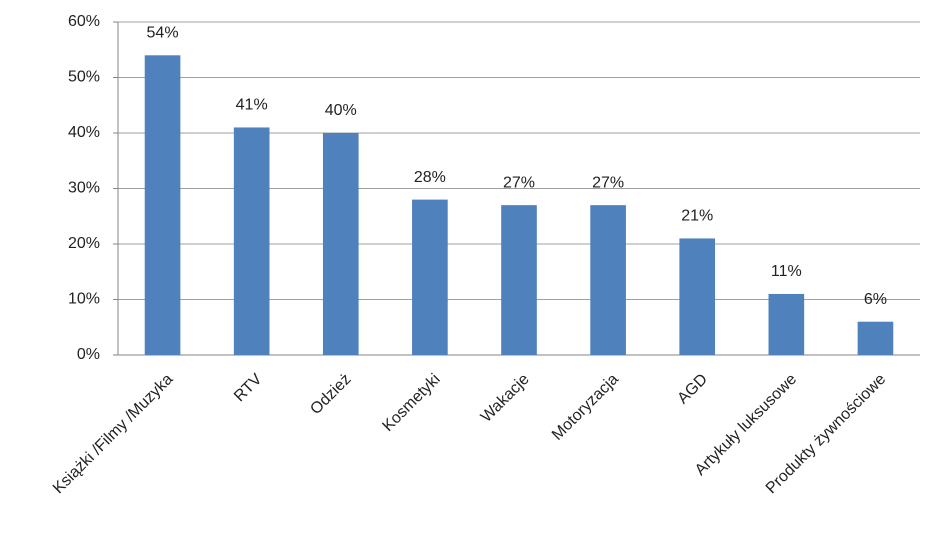 This screenshot has height=538, width=940. Describe the element at coordinates (88, 354) in the screenshot. I see `y-tick-label: 0%` at that location.